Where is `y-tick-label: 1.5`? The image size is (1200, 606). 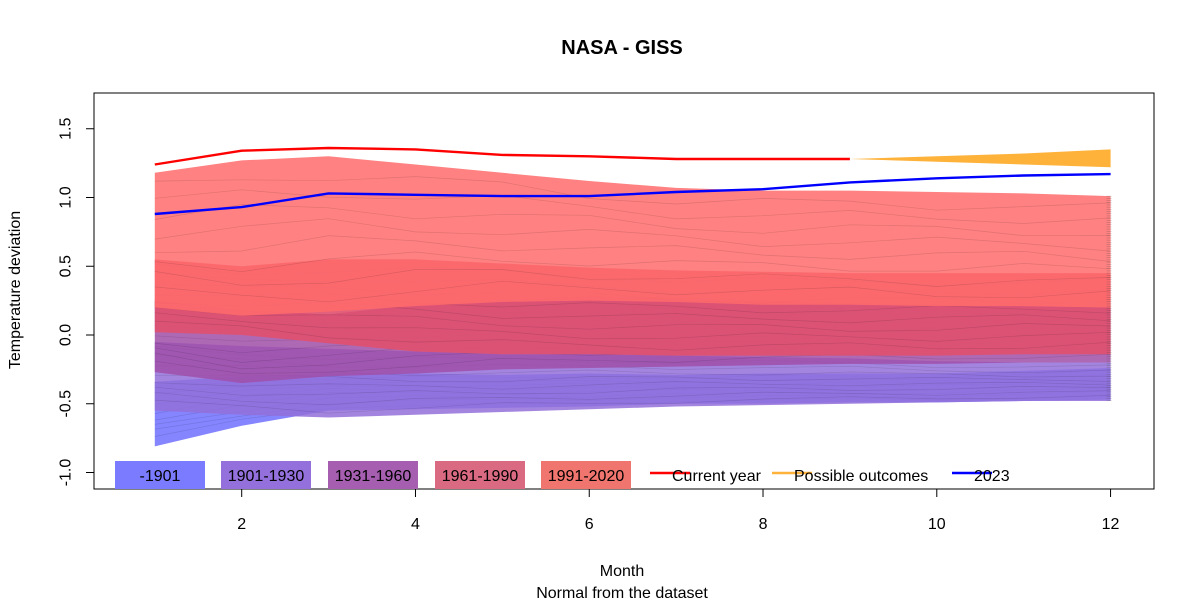
y-tick-label: 1.5 is located at coordinates (66, 129).